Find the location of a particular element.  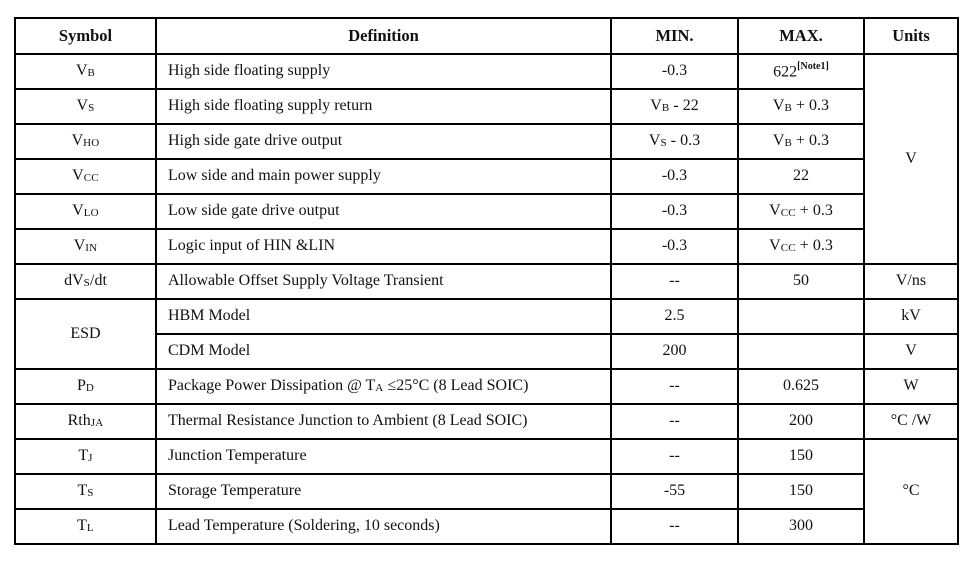

subscript-text: HO is located at coordinates (91, 143).